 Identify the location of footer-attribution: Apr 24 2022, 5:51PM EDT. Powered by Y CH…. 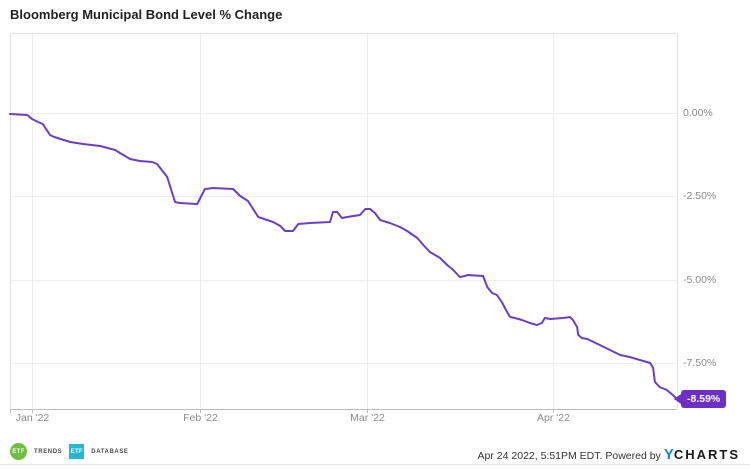
(609, 454).